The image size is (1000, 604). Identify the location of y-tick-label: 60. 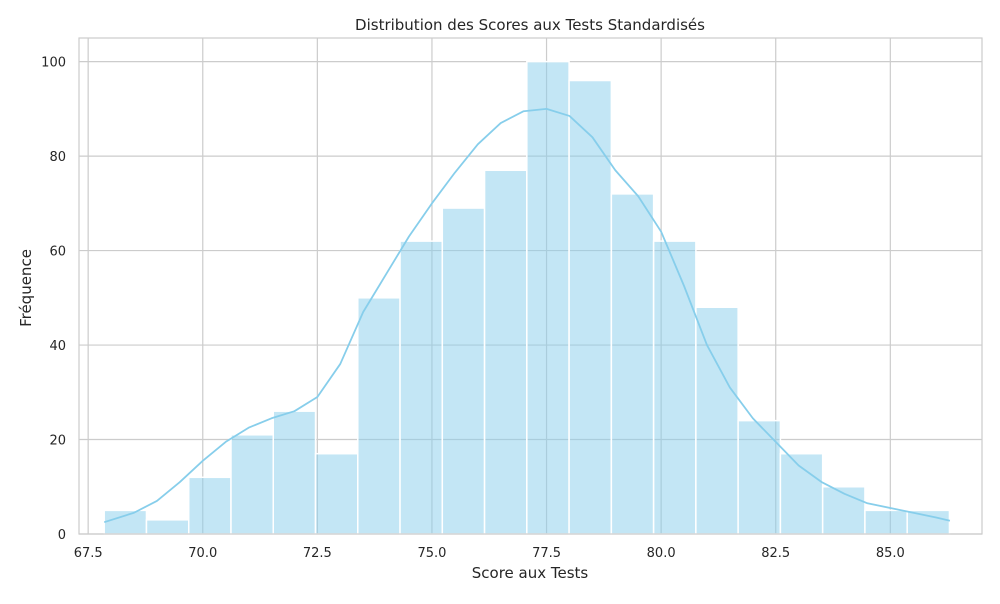
(57, 252).